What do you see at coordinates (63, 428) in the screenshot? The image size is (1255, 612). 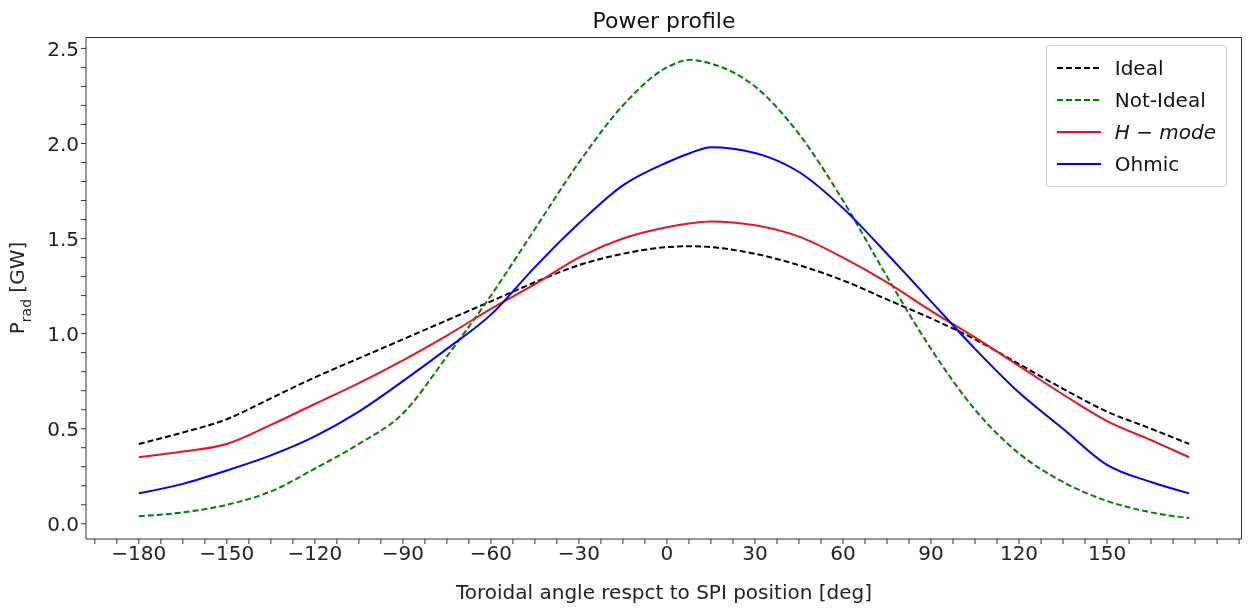 I see `y-tick-label: 0.5` at bounding box center [63, 428].